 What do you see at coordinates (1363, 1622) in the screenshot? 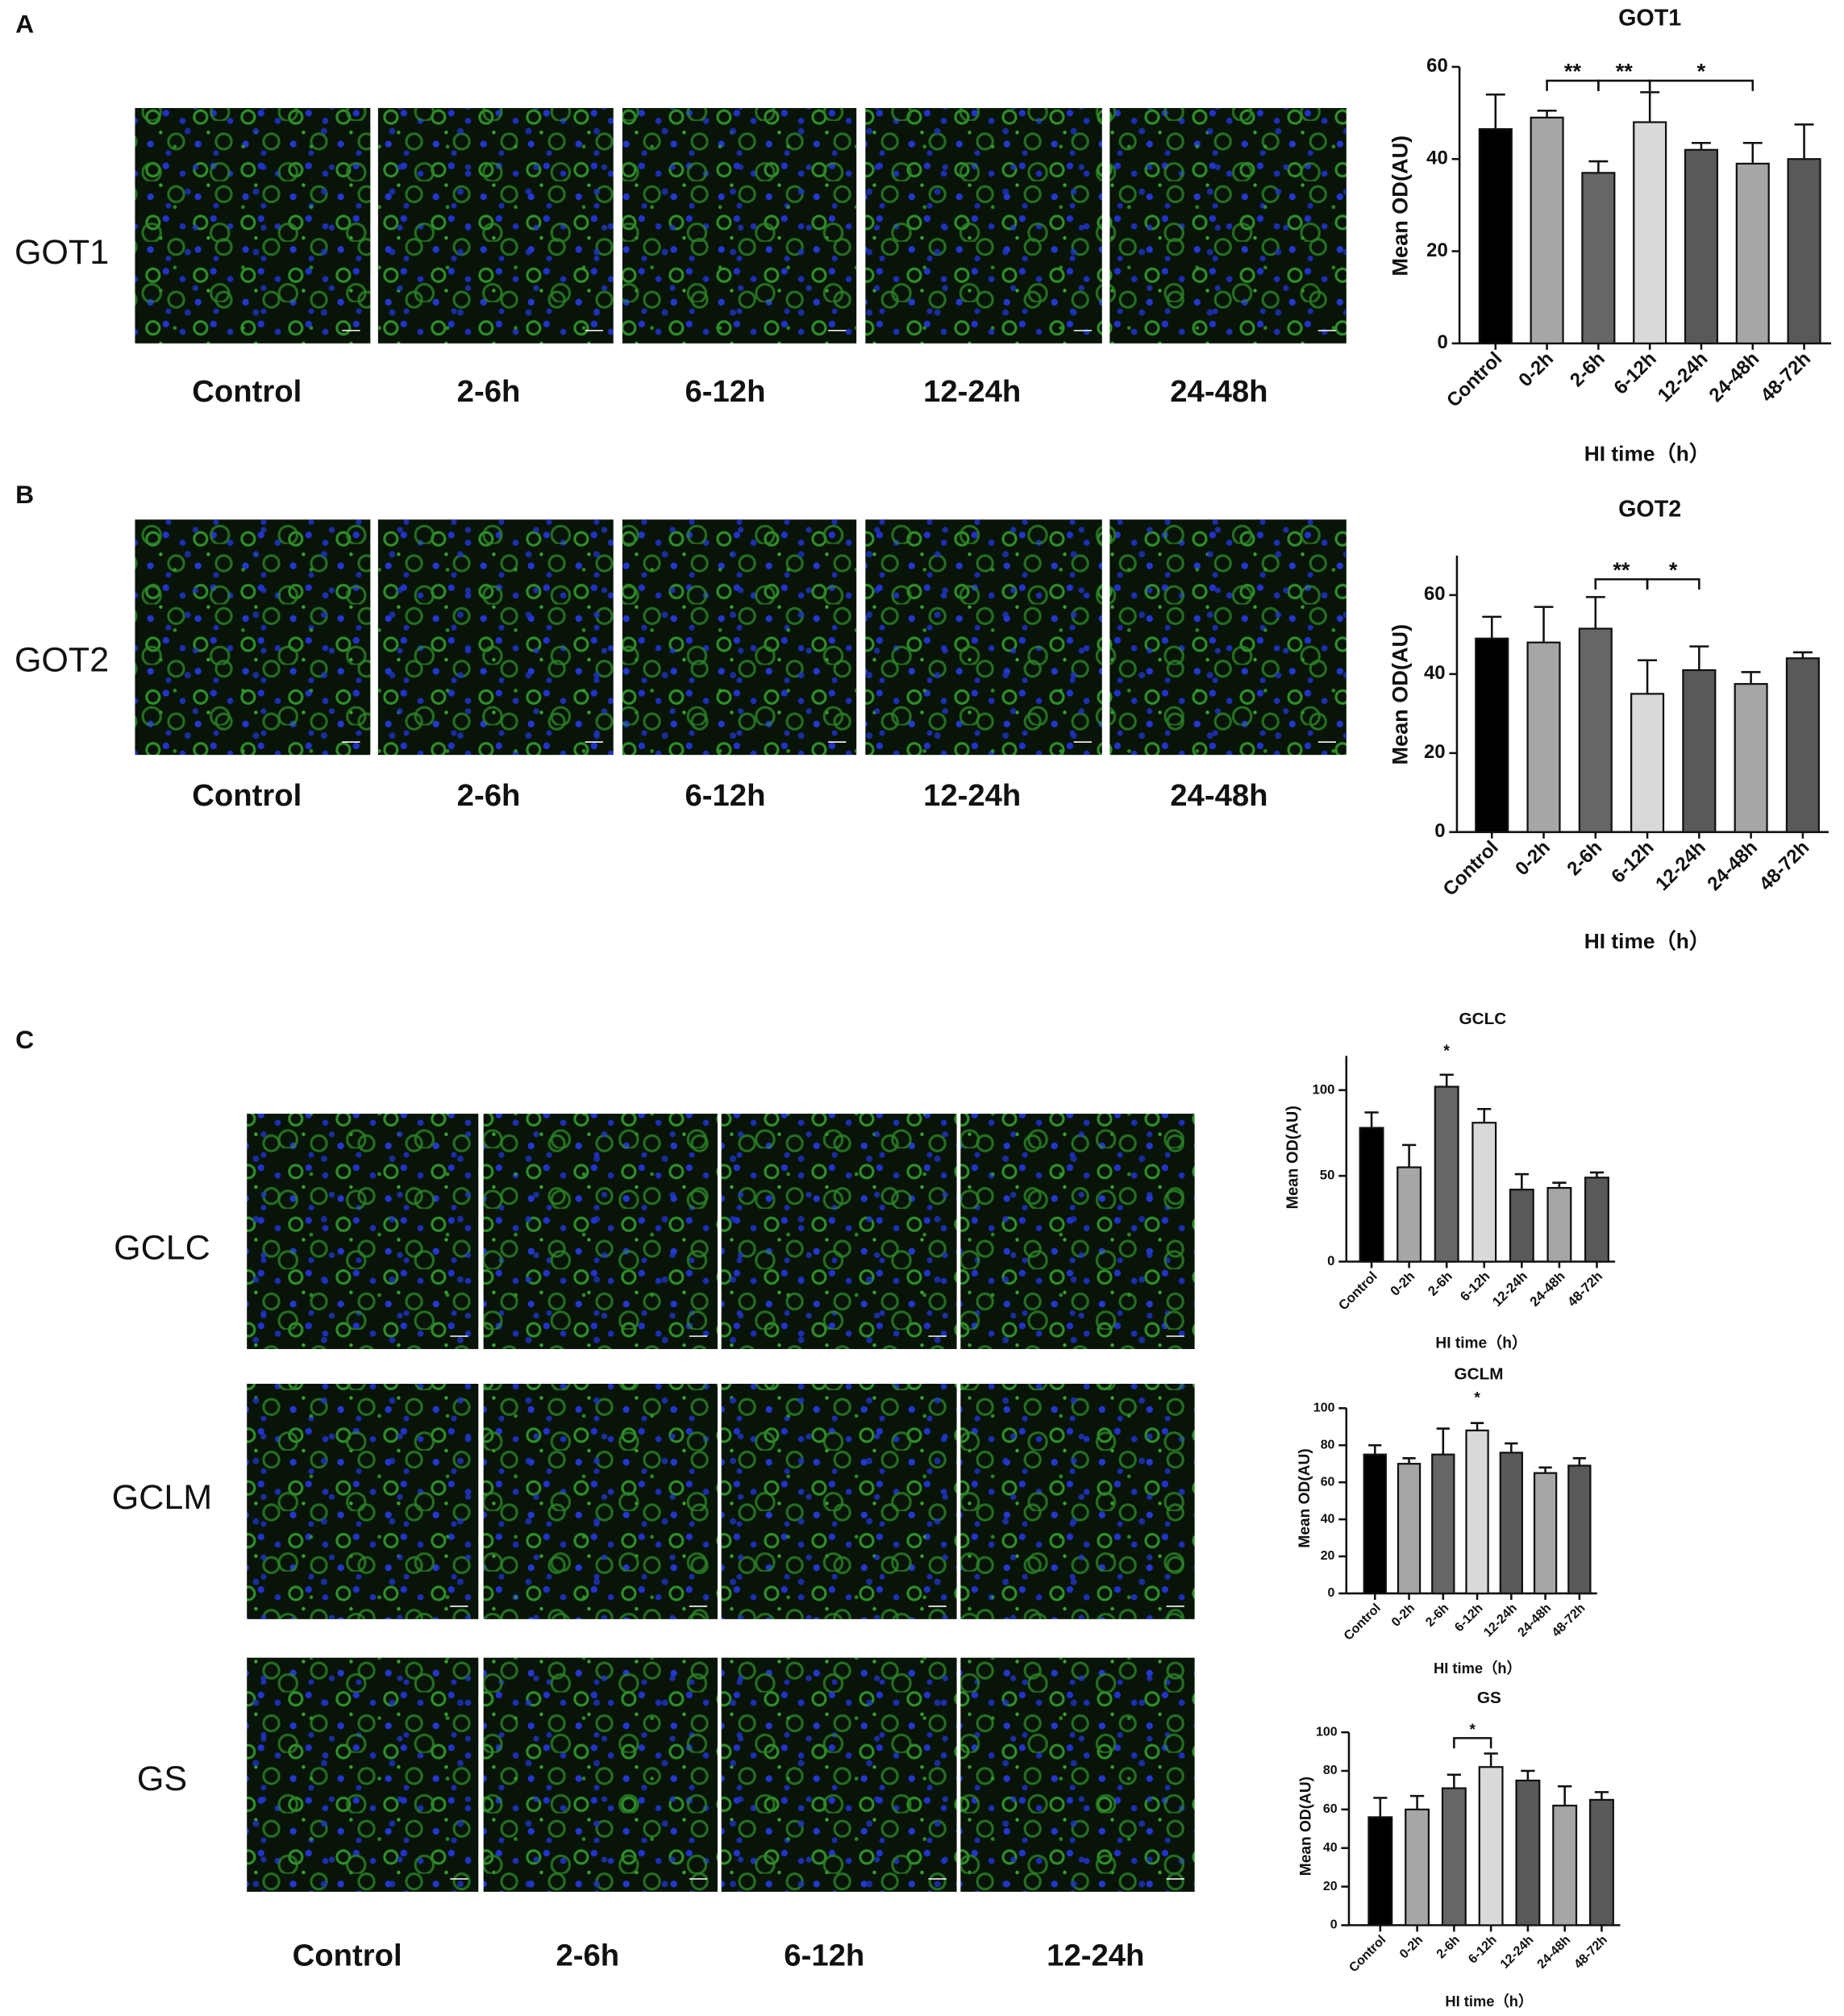
I see `x-tick-label: Control` at bounding box center [1363, 1622].